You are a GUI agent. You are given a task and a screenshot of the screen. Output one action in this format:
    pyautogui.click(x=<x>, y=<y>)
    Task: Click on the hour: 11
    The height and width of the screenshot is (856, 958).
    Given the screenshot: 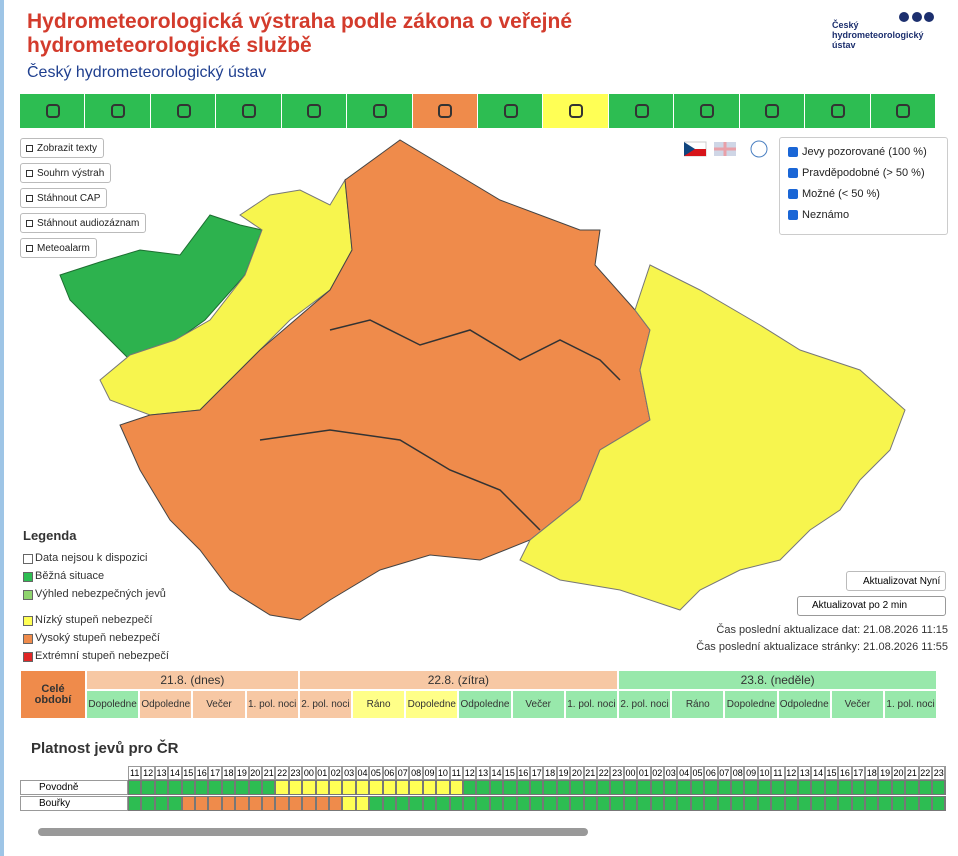 What is the action you would take?
    pyautogui.click(x=778, y=773)
    